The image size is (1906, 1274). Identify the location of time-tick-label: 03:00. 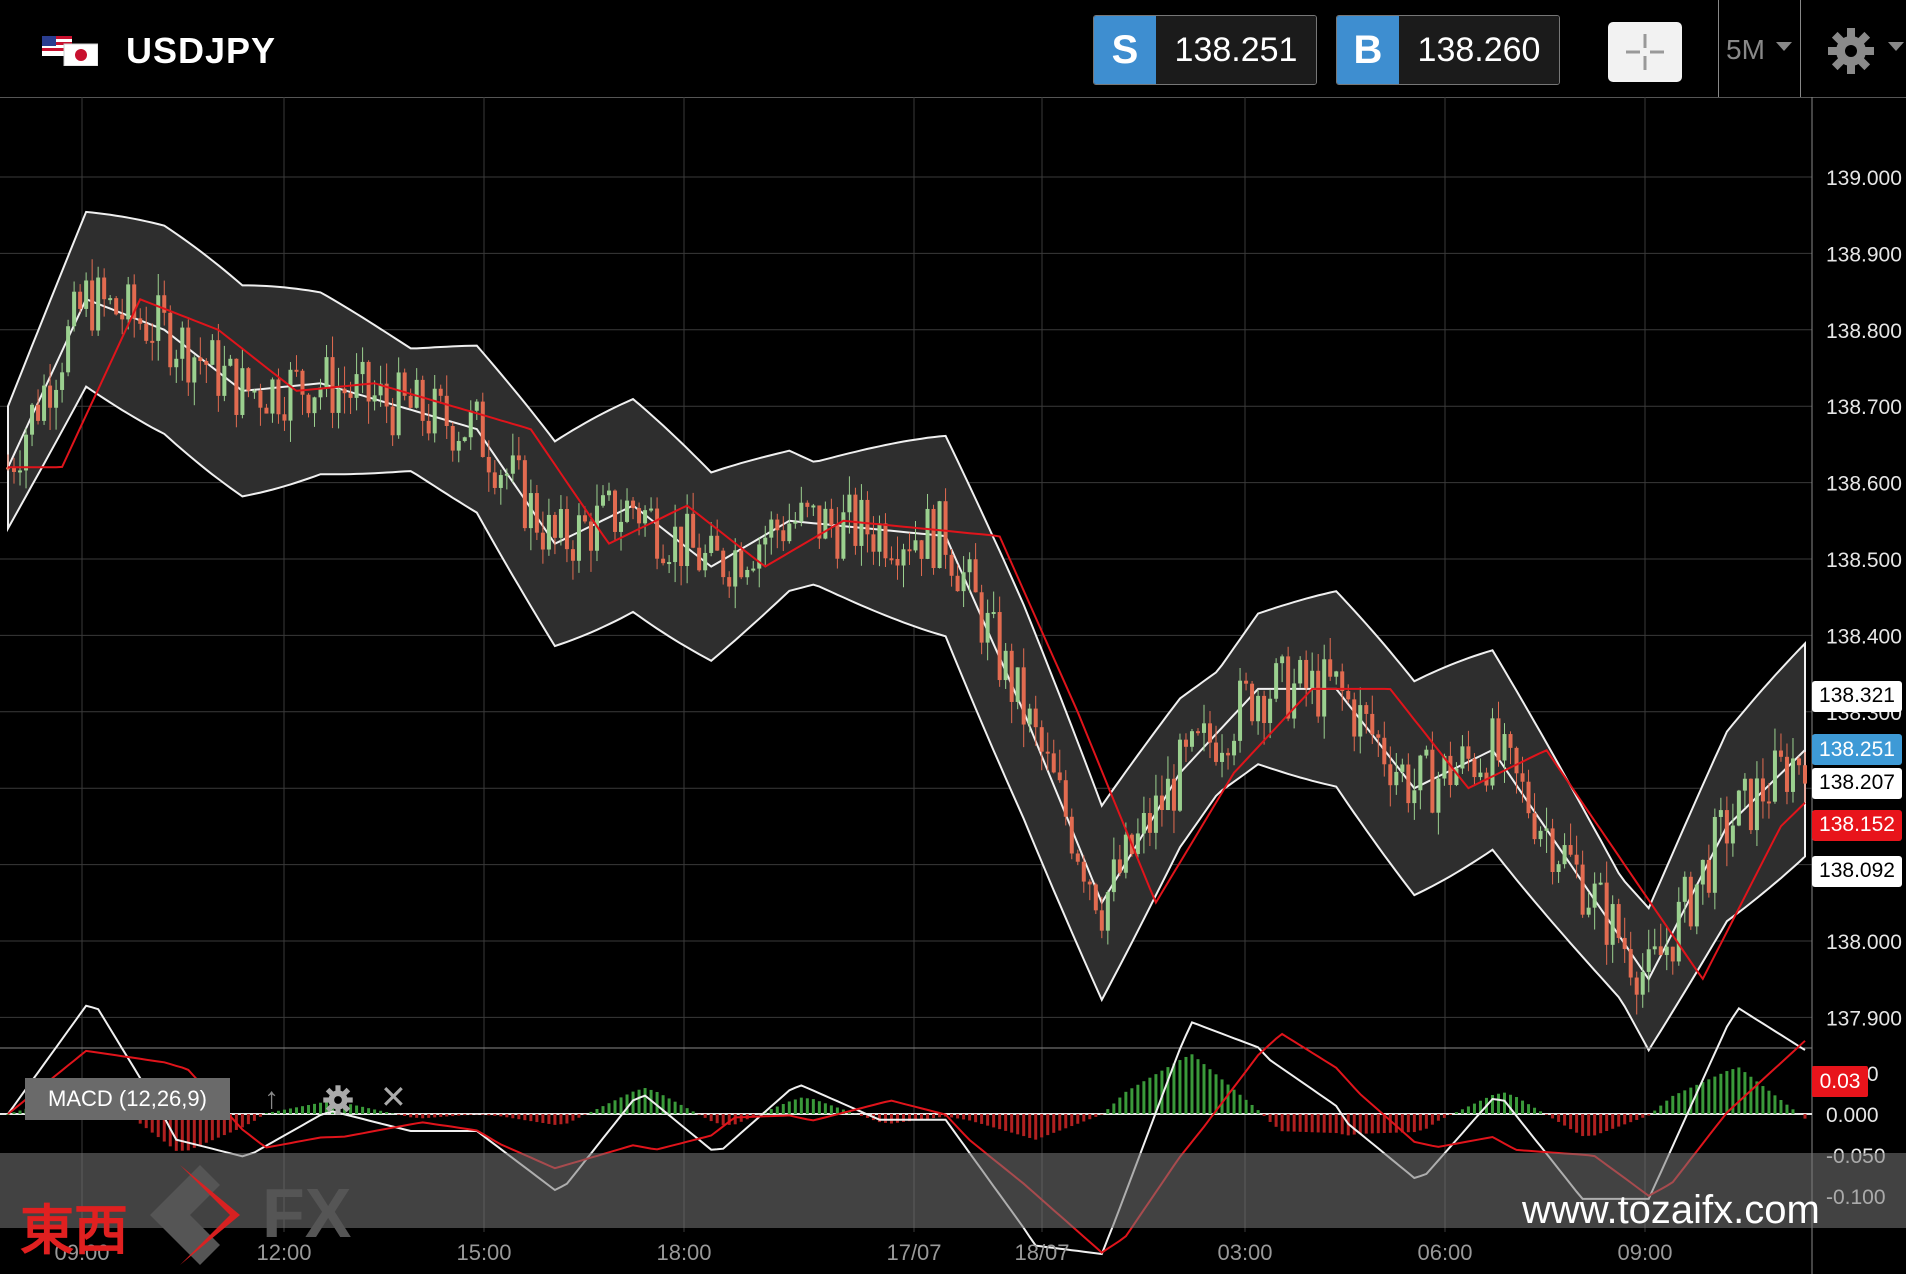
(1244, 1252).